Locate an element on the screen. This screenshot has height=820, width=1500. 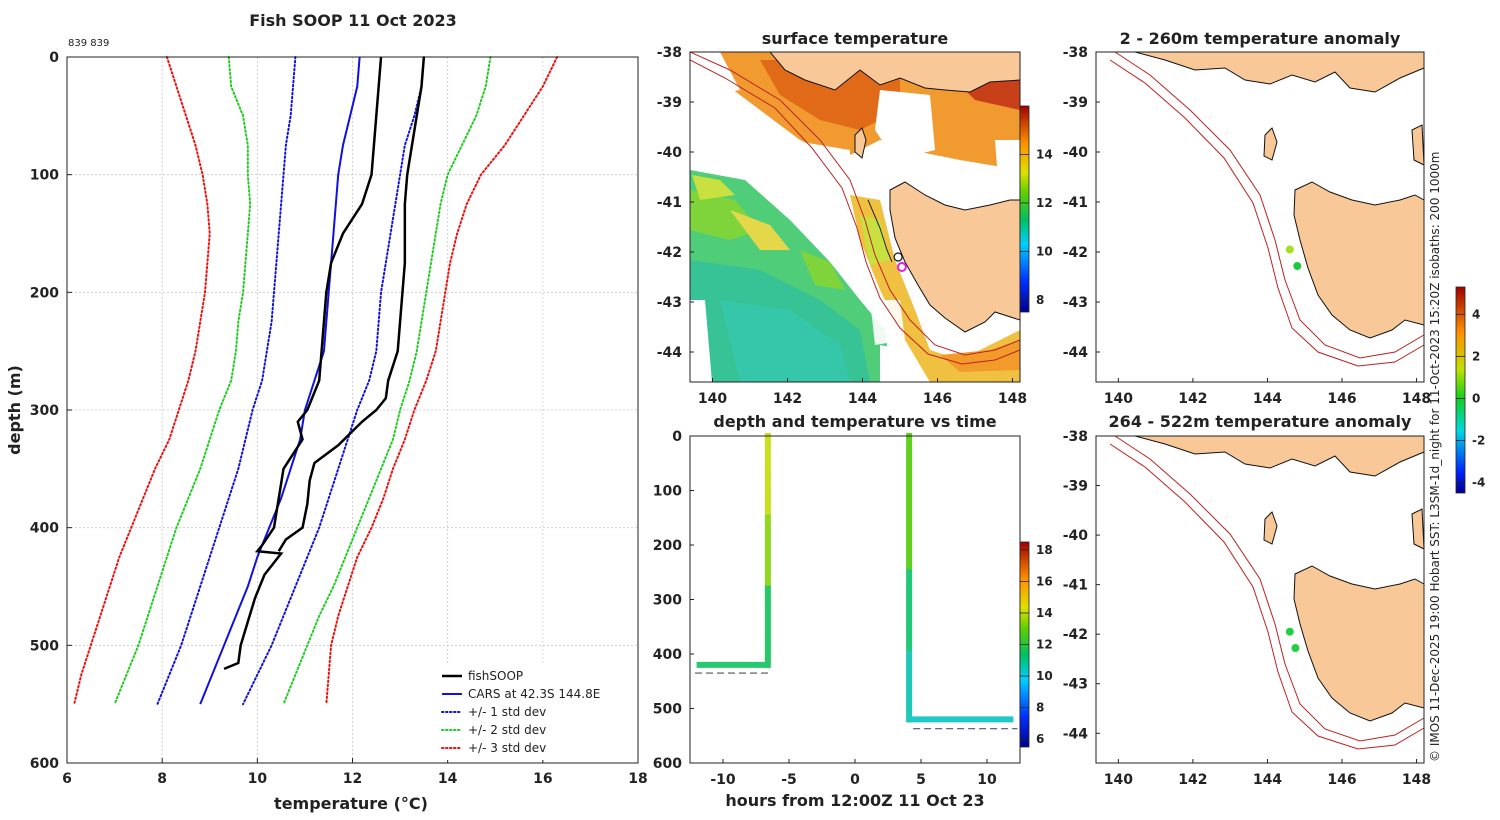
time-depth-yticks: 0 100 200 300 400 500 600 is located at coordinates (673, 600).